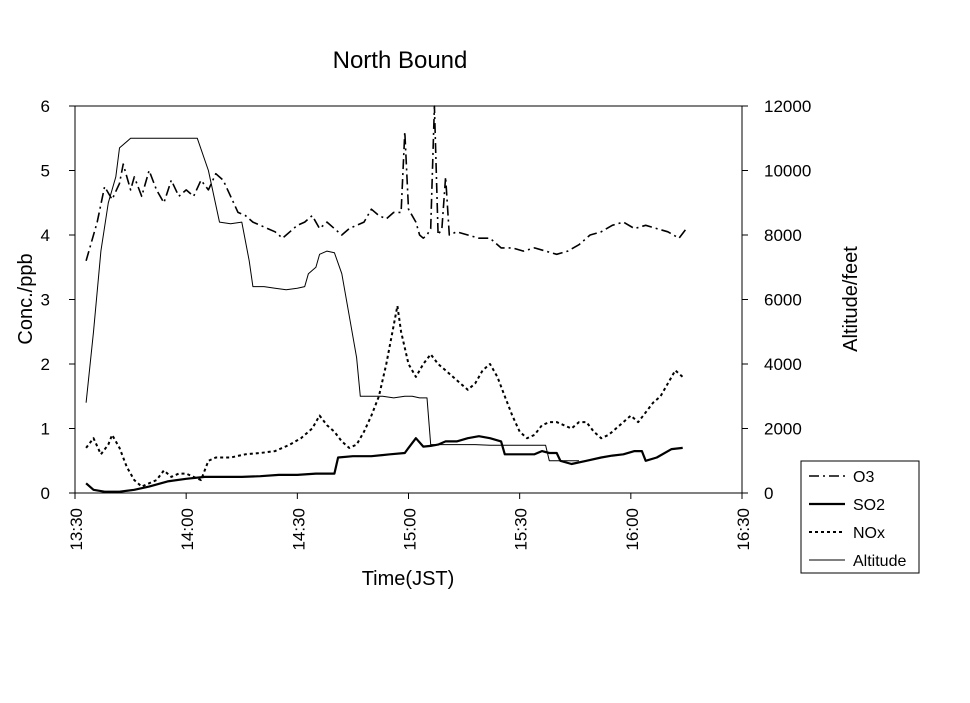 The height and width of the screenshot is (703, 970). Describe the element at coordinates (384, 464) in the screenshot. I see `series-line-so2` at that location.